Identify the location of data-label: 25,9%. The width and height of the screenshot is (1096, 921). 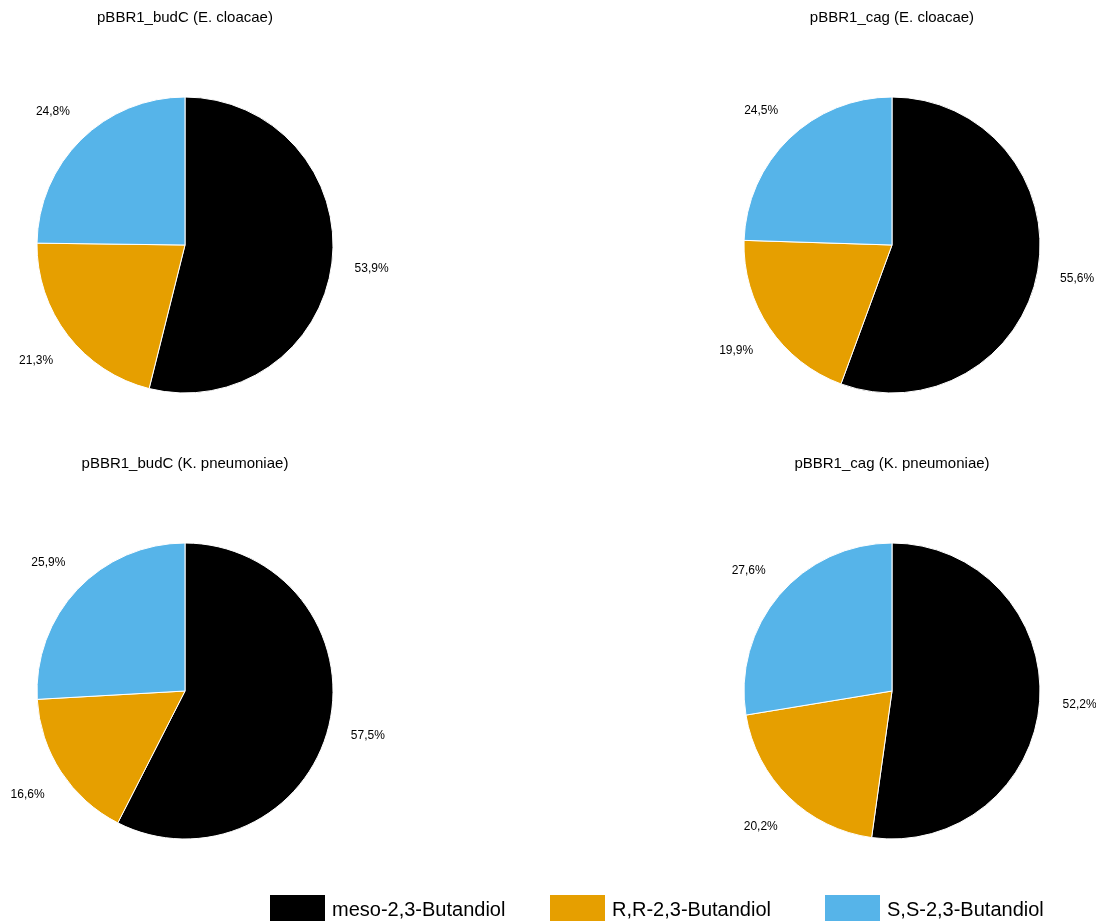
(48, 562).